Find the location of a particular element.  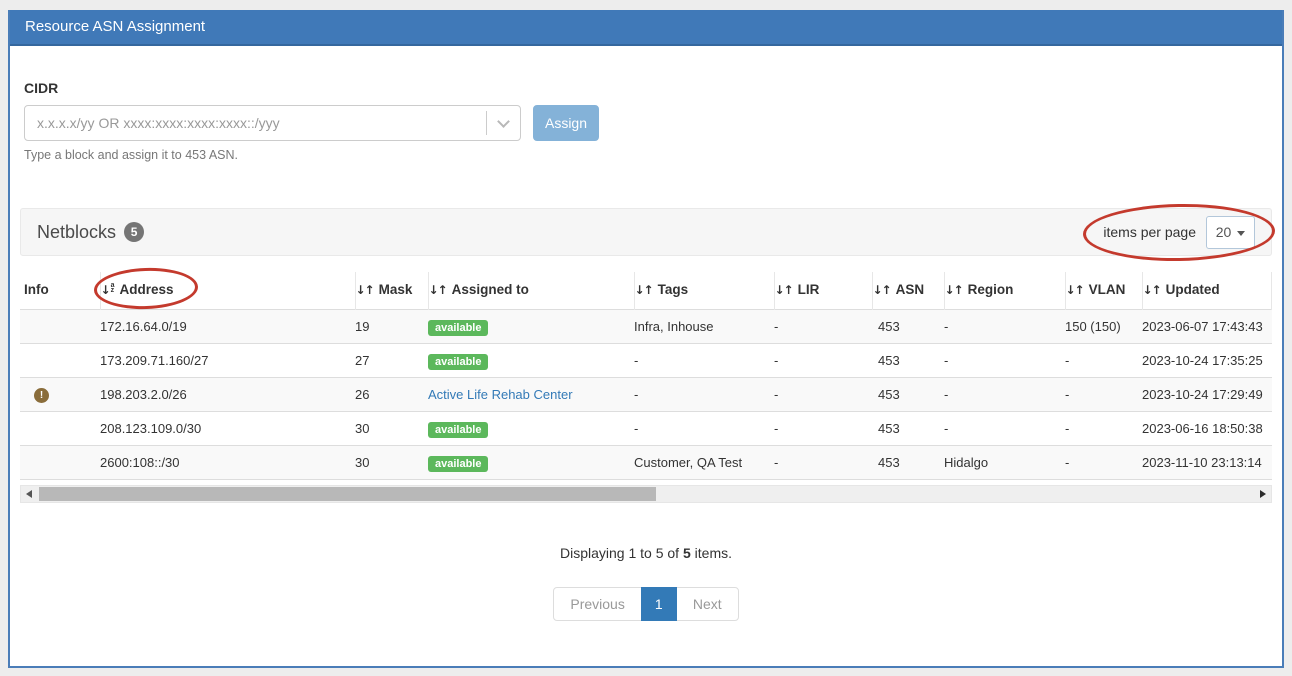

column-label: Tags is located at coordinates (673, 289).